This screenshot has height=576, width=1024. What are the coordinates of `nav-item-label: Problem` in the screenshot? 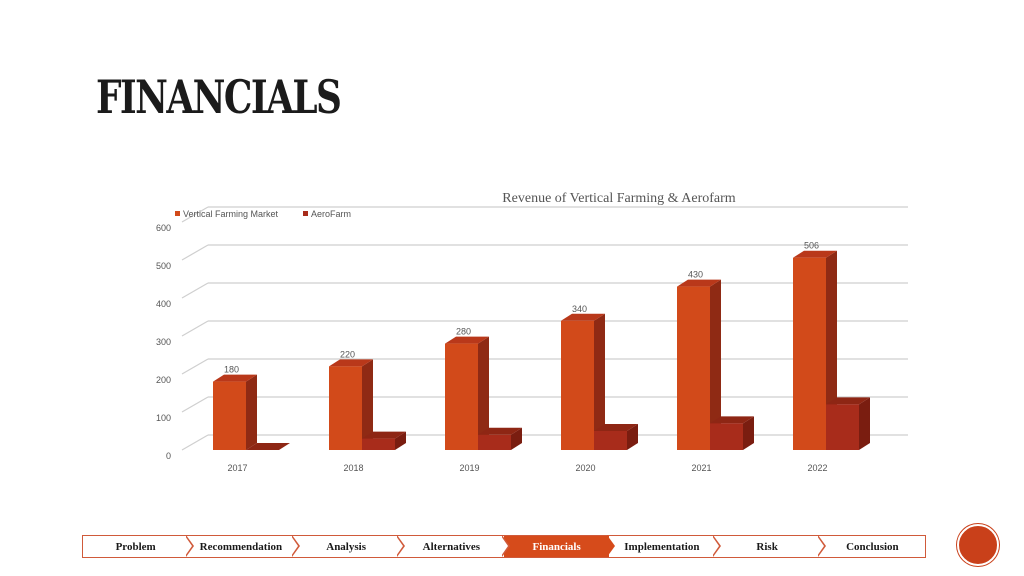 It's located at (135, 546).